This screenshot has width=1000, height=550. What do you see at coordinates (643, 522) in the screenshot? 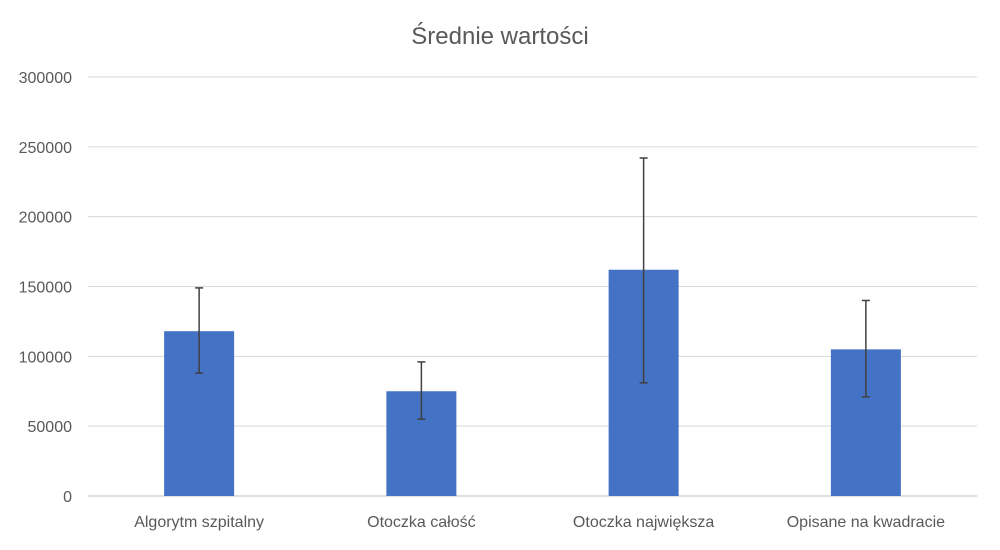
I see `x-tick-label: Otoczka największa` at bounding box center [643, 522].